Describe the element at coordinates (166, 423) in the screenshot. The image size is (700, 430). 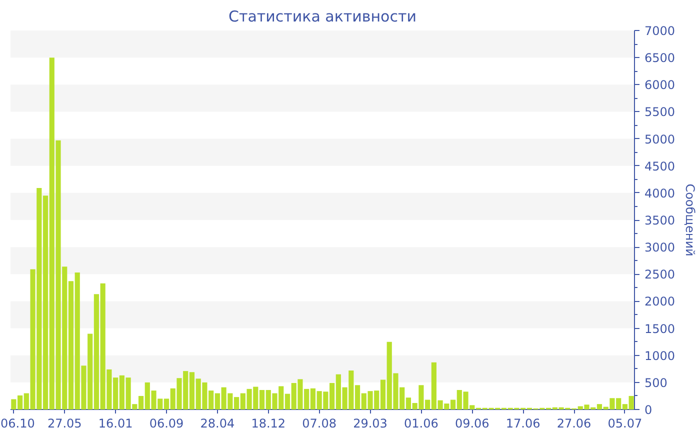
I see `x-tick-label: 06.09` at that location.